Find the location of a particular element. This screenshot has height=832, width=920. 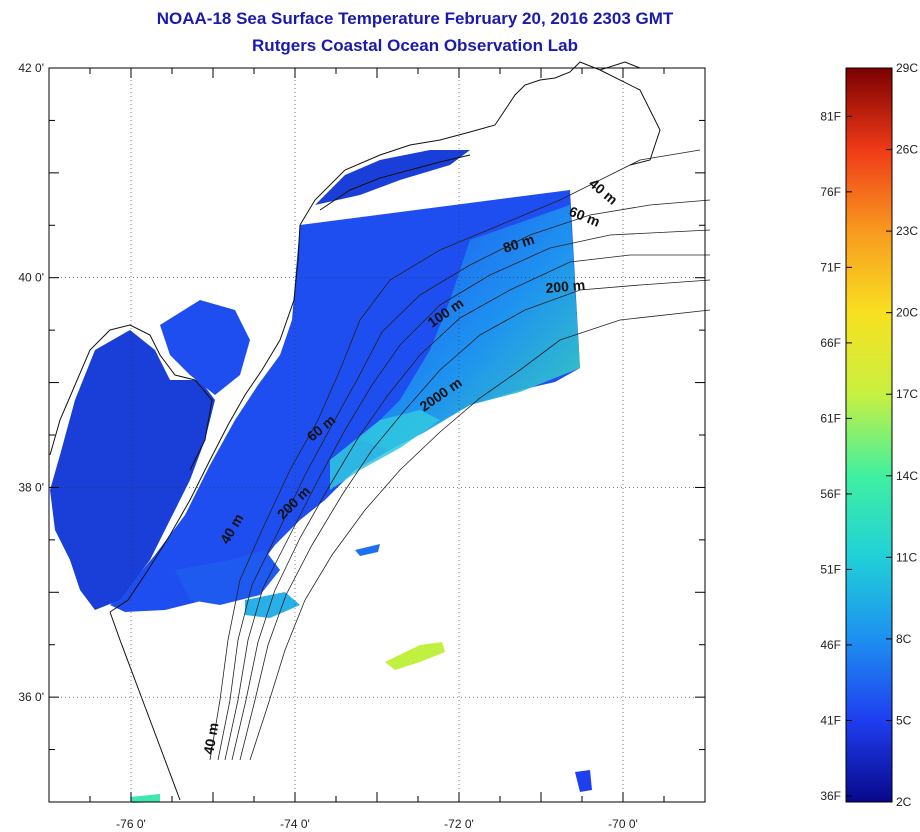

colorbar-f-label: 46F is located at coordinates (830, 645).